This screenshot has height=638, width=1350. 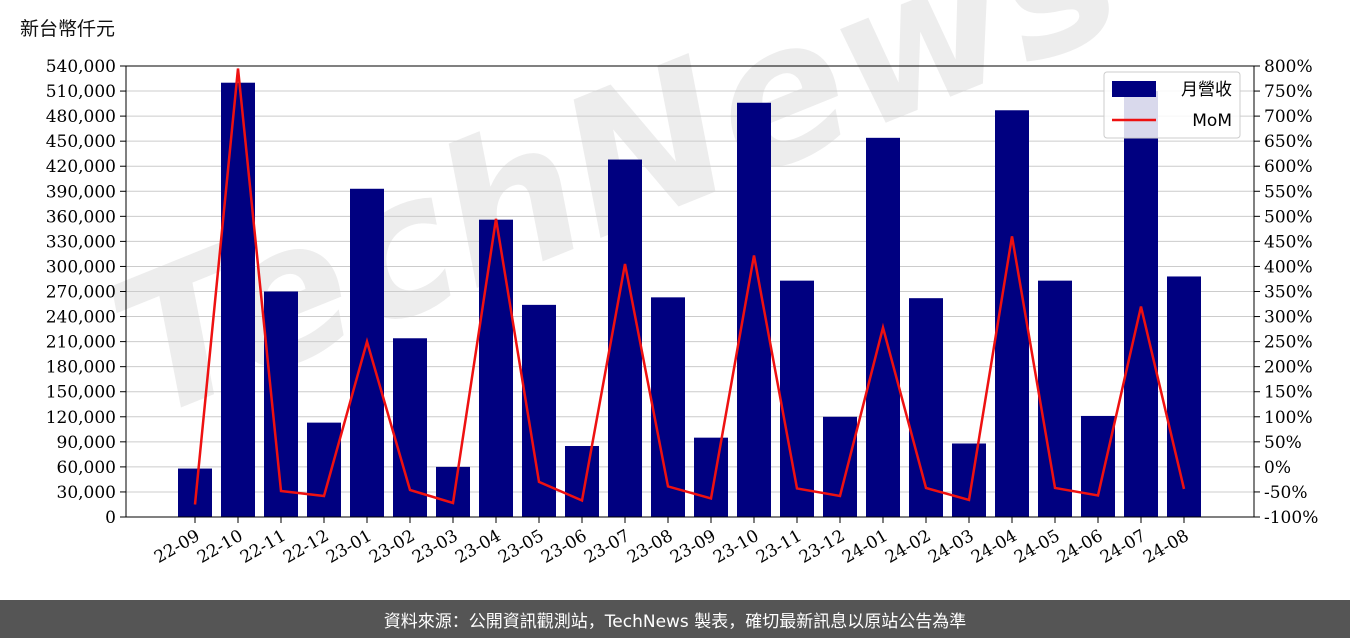 I want to click on x-tick-label: 22-12, so click(x=306, y=547).